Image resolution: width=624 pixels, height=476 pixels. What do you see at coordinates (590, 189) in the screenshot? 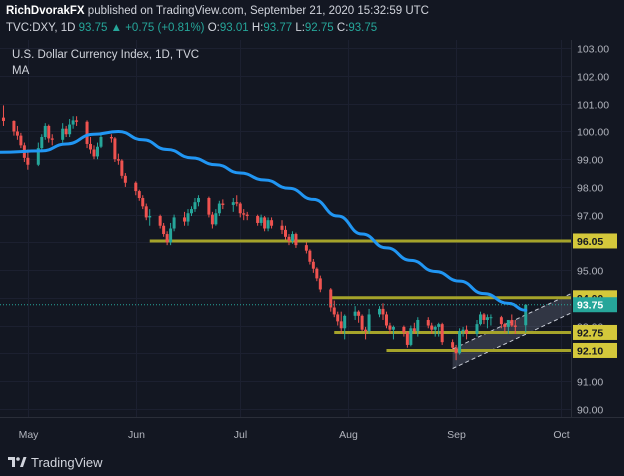
I see `y-tick-label: 98.00` at bounding box center [590, 189].